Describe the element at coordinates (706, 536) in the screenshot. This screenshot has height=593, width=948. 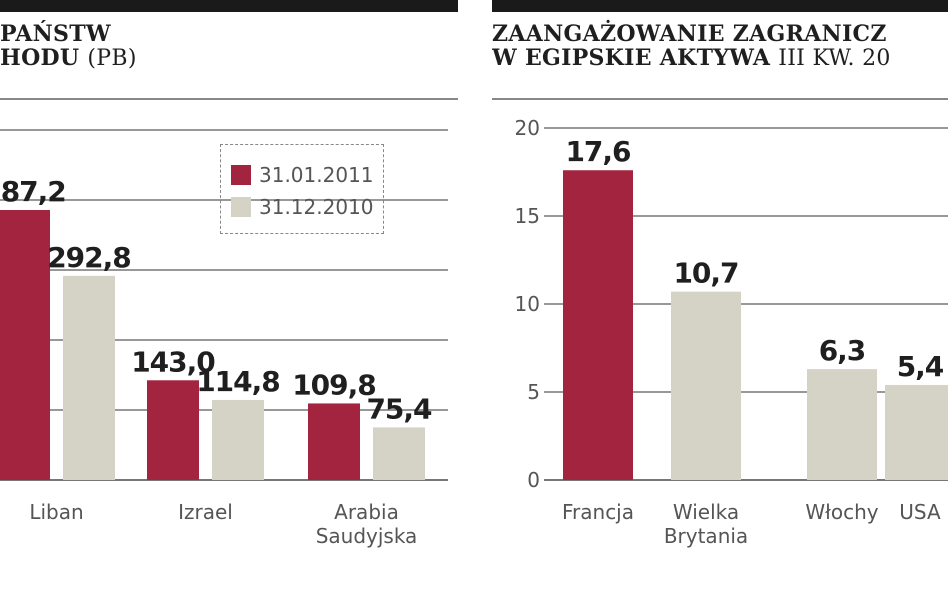
I see `category-label-wielka-brytania: Brytania` at that location.